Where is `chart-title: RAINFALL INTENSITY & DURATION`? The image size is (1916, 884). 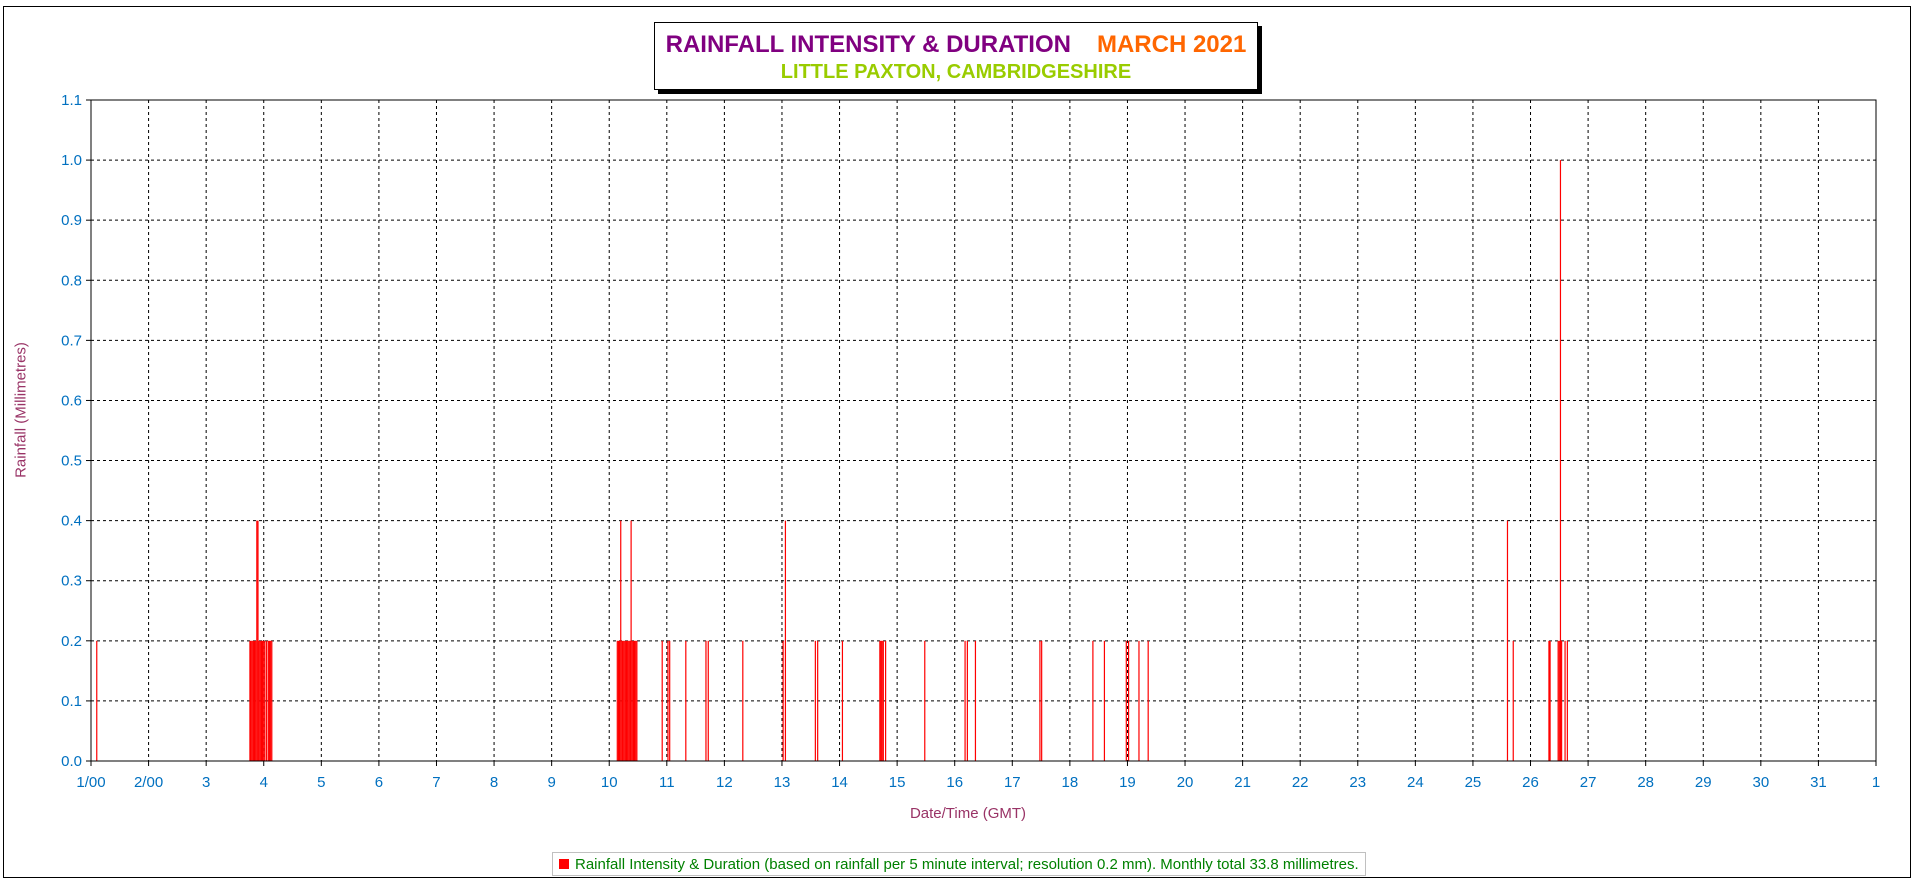 chart-title: RAINFALL INTENSITY & DURATION is located at coordinates (868, 44).